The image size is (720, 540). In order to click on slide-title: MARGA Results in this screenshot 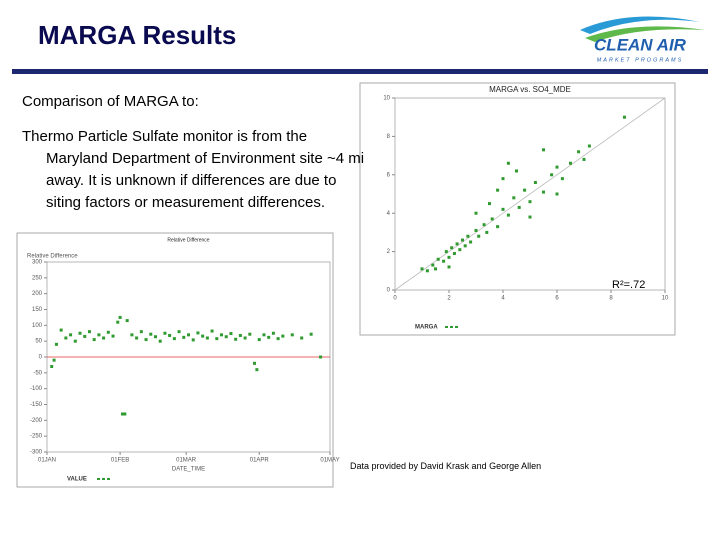, I will do `click(137, 35)`.